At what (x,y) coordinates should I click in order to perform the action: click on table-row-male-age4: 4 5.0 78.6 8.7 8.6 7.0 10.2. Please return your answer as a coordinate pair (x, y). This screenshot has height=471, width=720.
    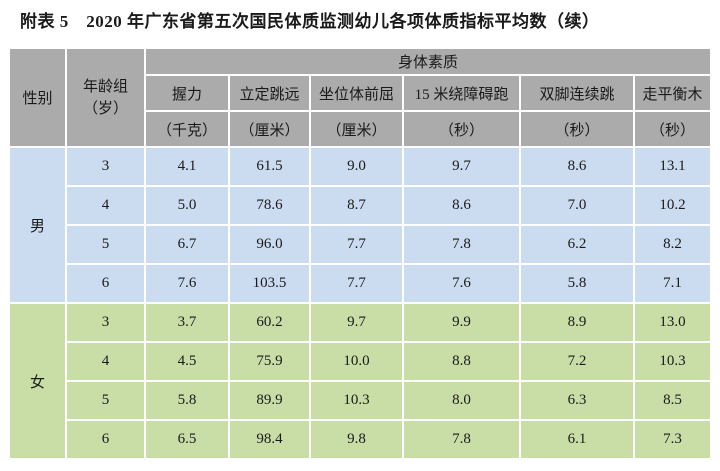
    Looking at the image, I should click on (360, 205).